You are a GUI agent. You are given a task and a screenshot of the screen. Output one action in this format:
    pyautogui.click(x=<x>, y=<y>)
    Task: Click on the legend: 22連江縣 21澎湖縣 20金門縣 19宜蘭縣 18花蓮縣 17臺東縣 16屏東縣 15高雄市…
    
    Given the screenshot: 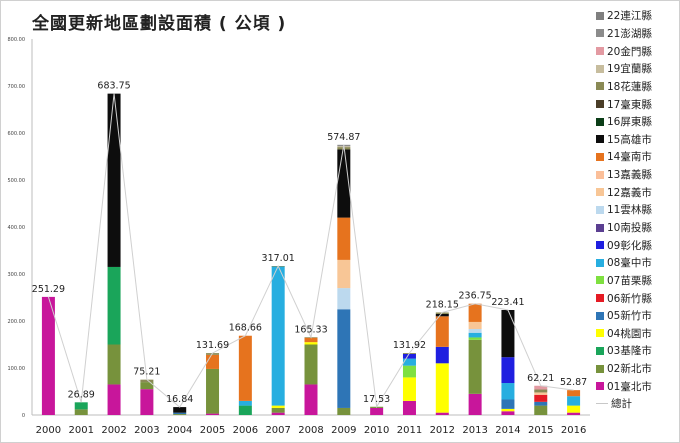 What is the action you would take?
    pyautogui.click(x=638, y=210)
    